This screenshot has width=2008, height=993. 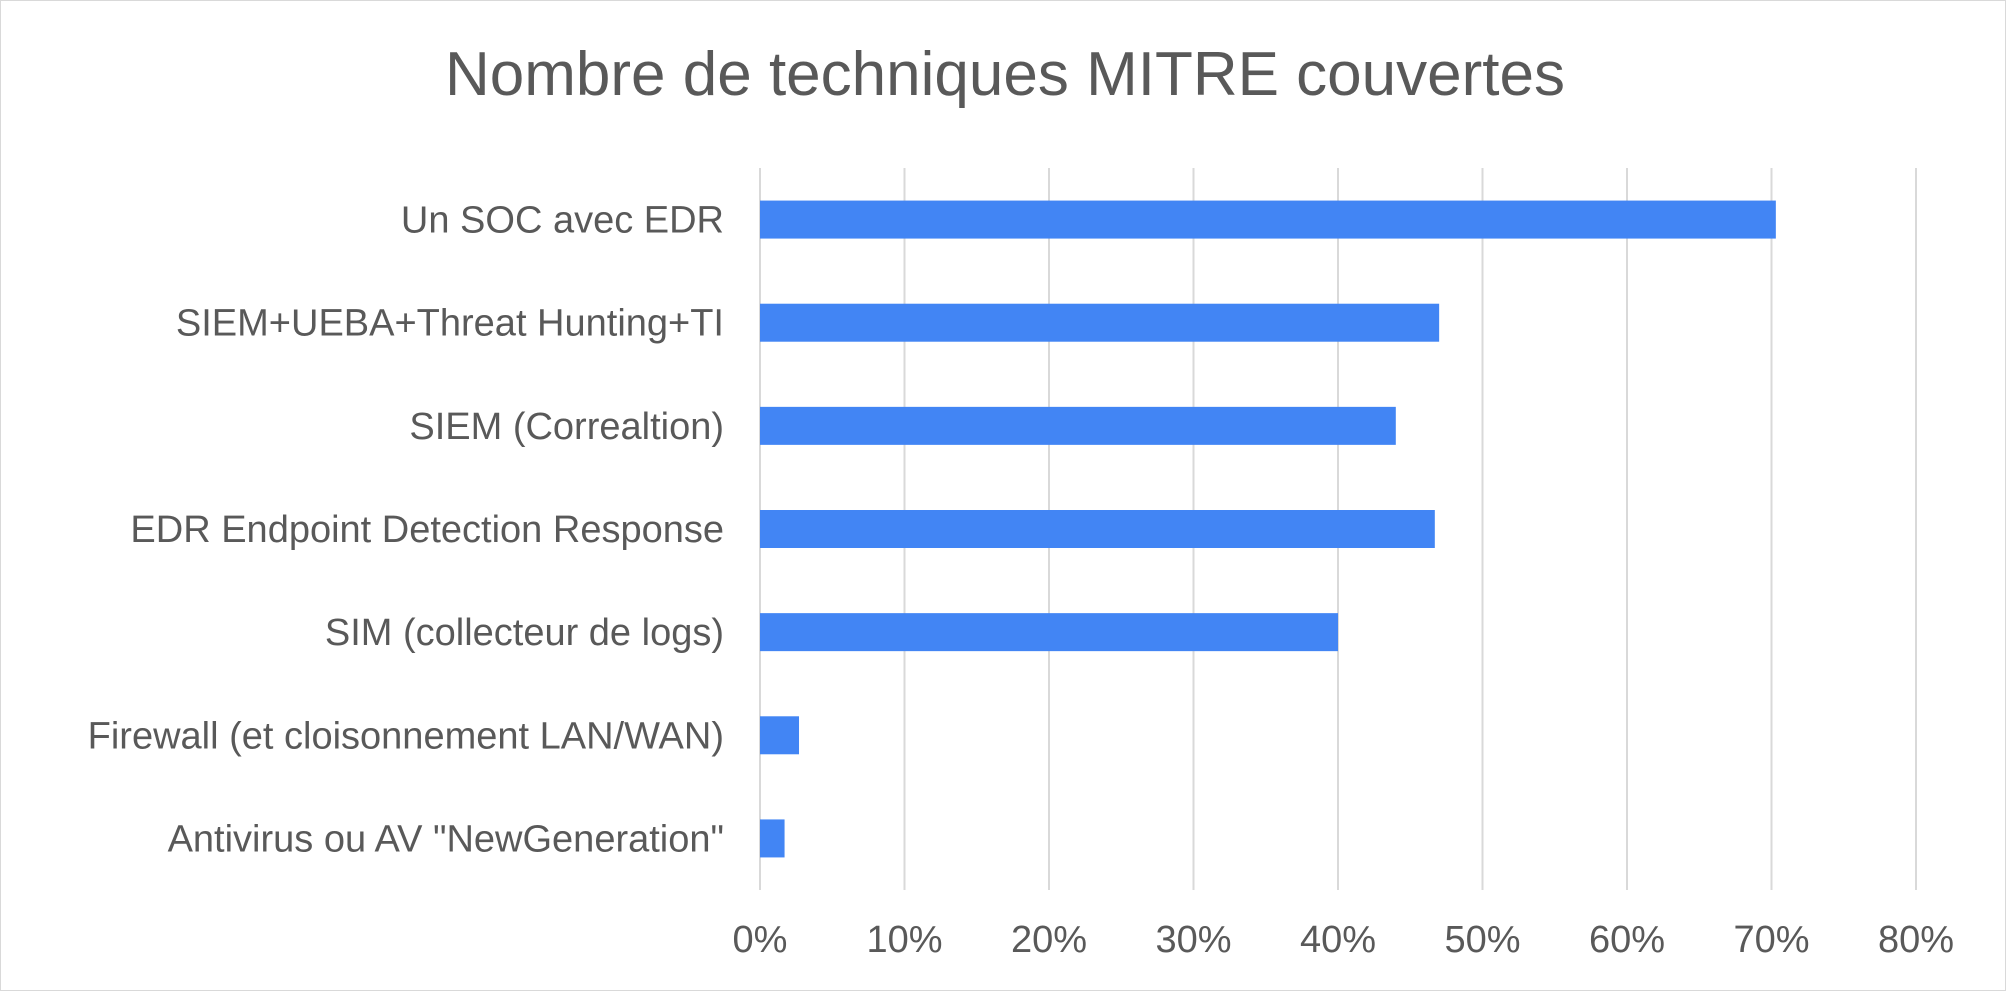 I want to click on category-label: SIEM (Correaltion), so click(x=566, y=427).